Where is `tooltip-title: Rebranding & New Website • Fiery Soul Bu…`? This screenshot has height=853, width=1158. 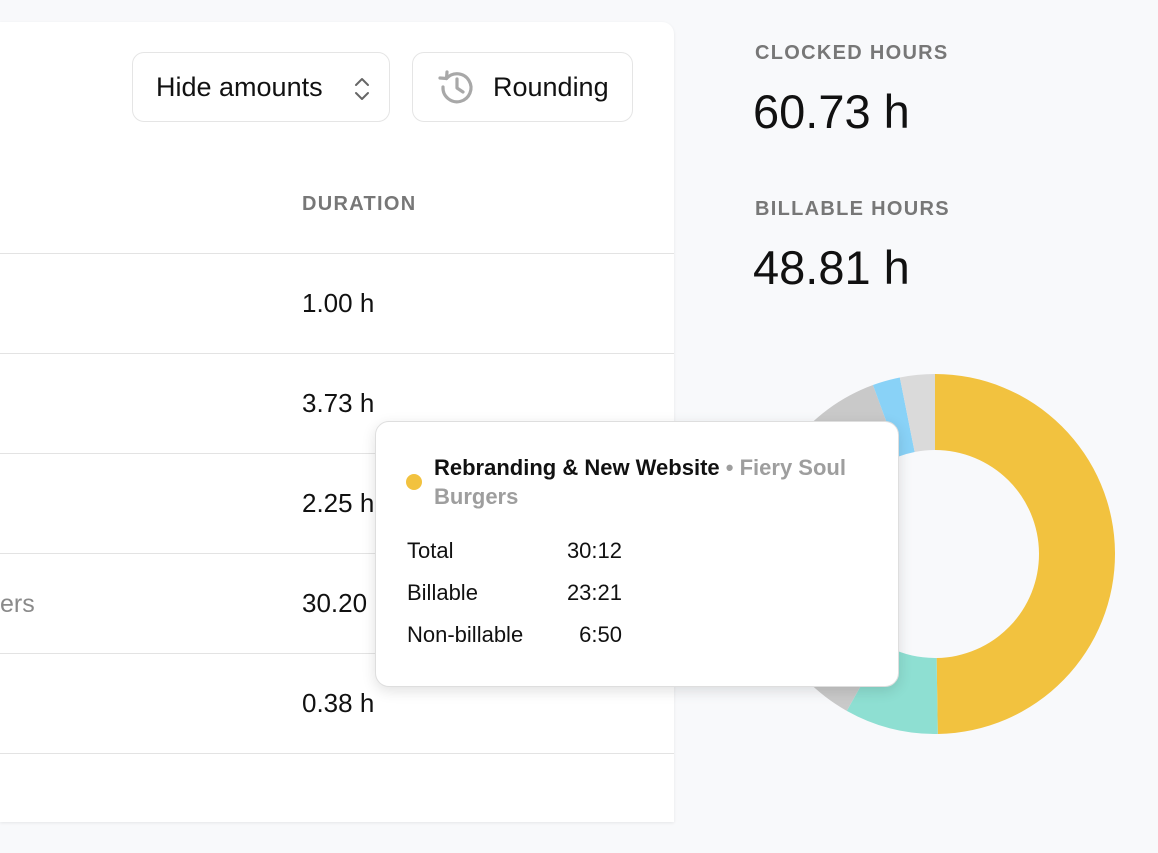 tooltip-title: Rebranding & New Website • Fiery Soul Bu… is located at coordinates (654, 482).